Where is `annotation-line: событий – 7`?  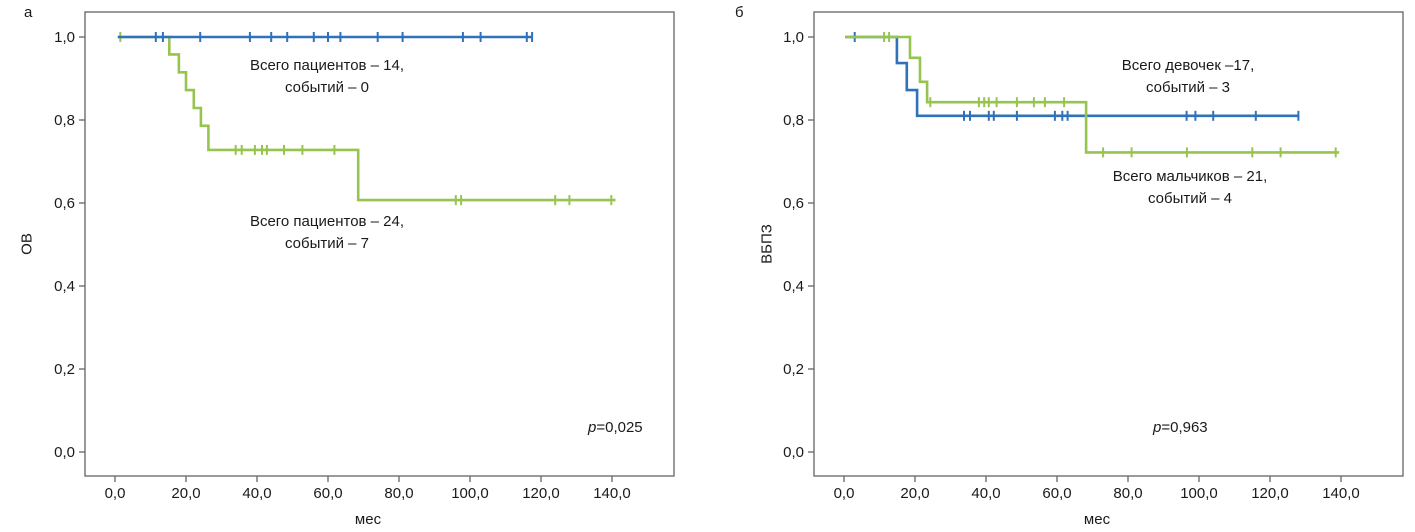 annotation-line: событий – 7 is located at coordinates (327, 243).